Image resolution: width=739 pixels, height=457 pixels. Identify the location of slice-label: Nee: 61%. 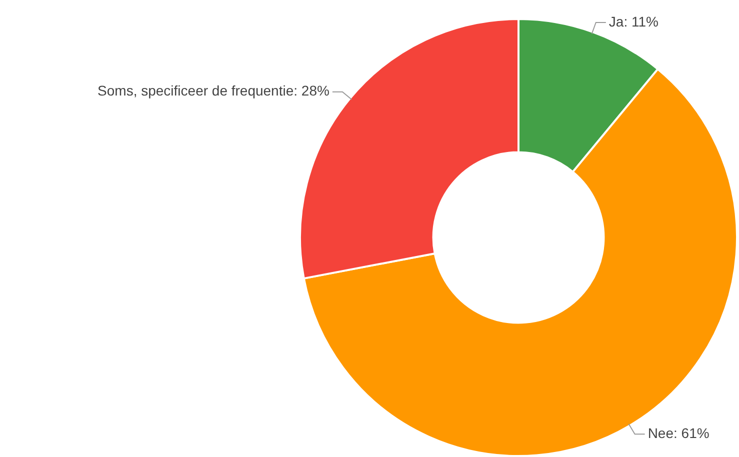
(679, 433).